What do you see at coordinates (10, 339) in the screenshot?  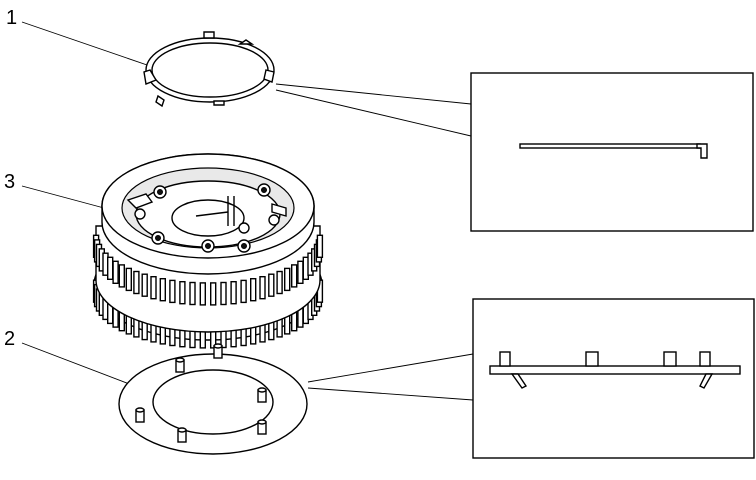 I see `callout-label-2: 2` at bounding box center [10, 339].